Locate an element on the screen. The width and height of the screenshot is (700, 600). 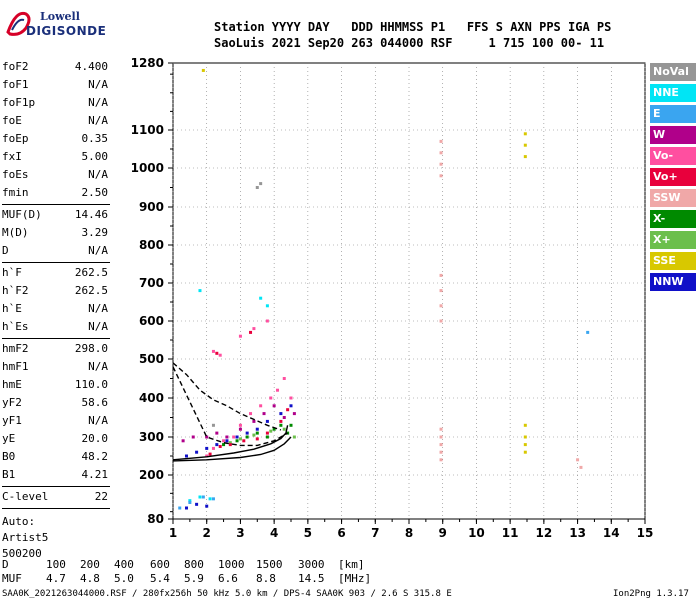
param-name: yF2 is located at coordinates (12, 402).